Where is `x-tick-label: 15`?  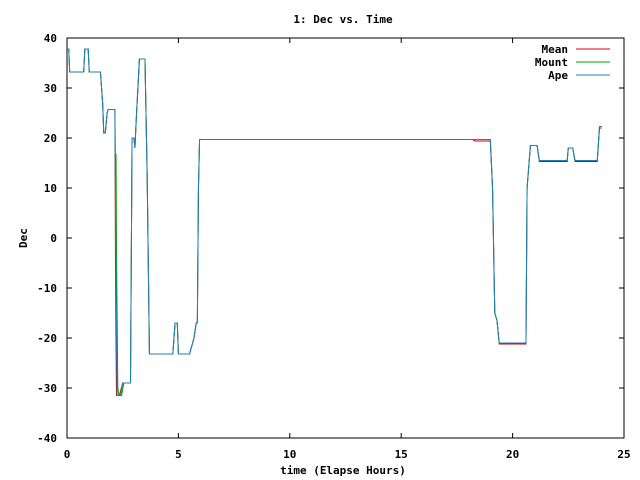
x-tick-label: 15 is located at coordinates (401, 454).